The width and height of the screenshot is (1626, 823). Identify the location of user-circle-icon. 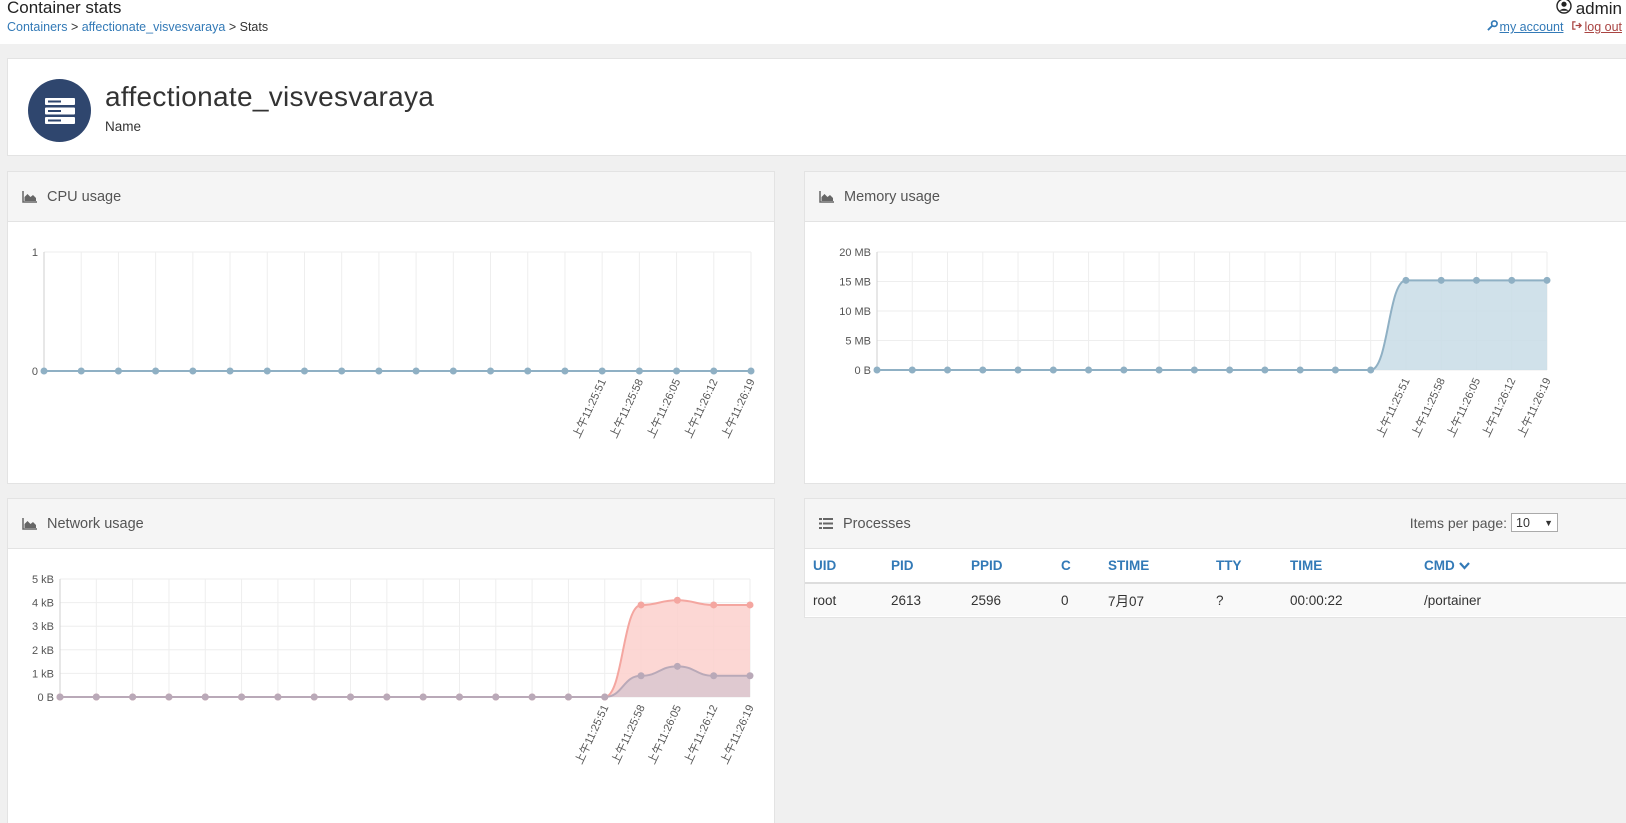
(1563, 9).